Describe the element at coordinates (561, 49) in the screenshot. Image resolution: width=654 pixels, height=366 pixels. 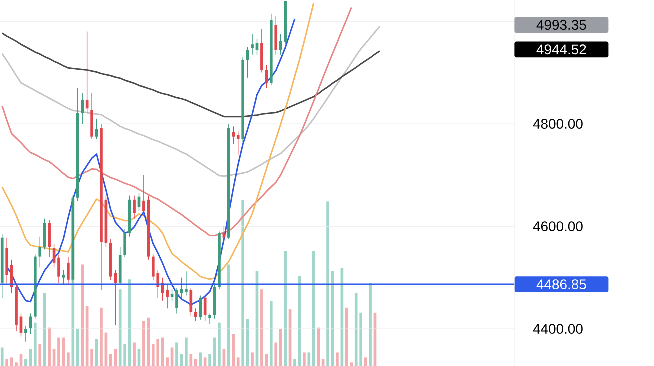
I see `text: 4944.52` at that location.